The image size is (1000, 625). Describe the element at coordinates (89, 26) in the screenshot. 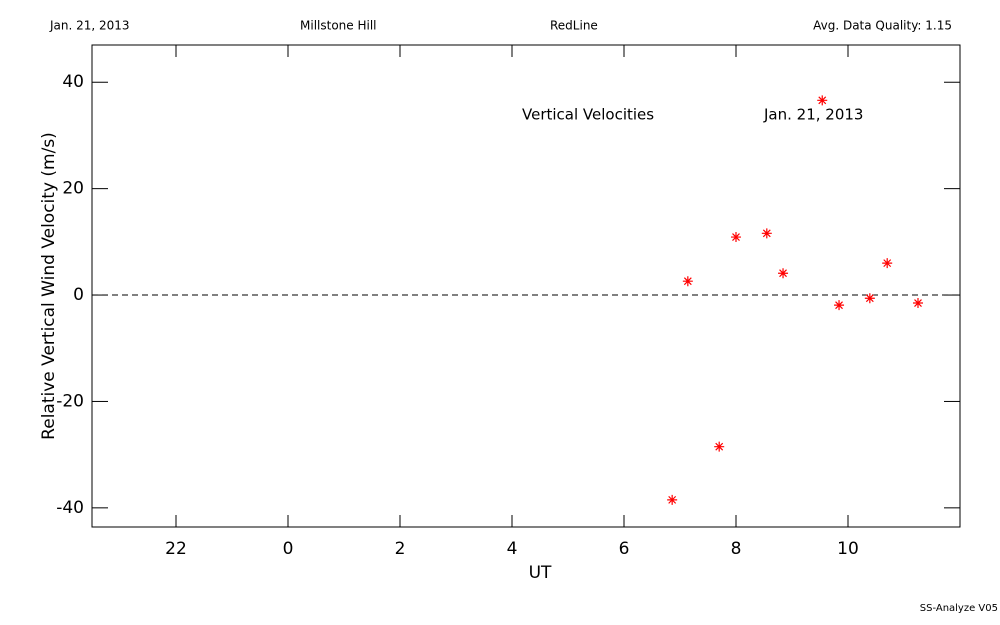

I see `header-date: Jan. 21, 2013` at that location.